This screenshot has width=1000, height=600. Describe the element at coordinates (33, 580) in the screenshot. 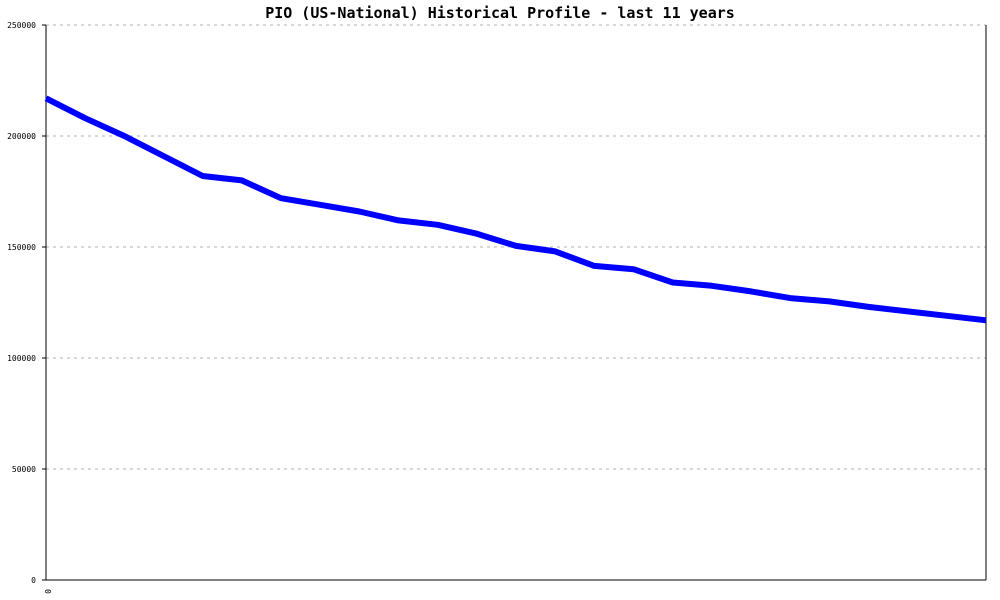

I see `y-tick-label: 0` at that location.